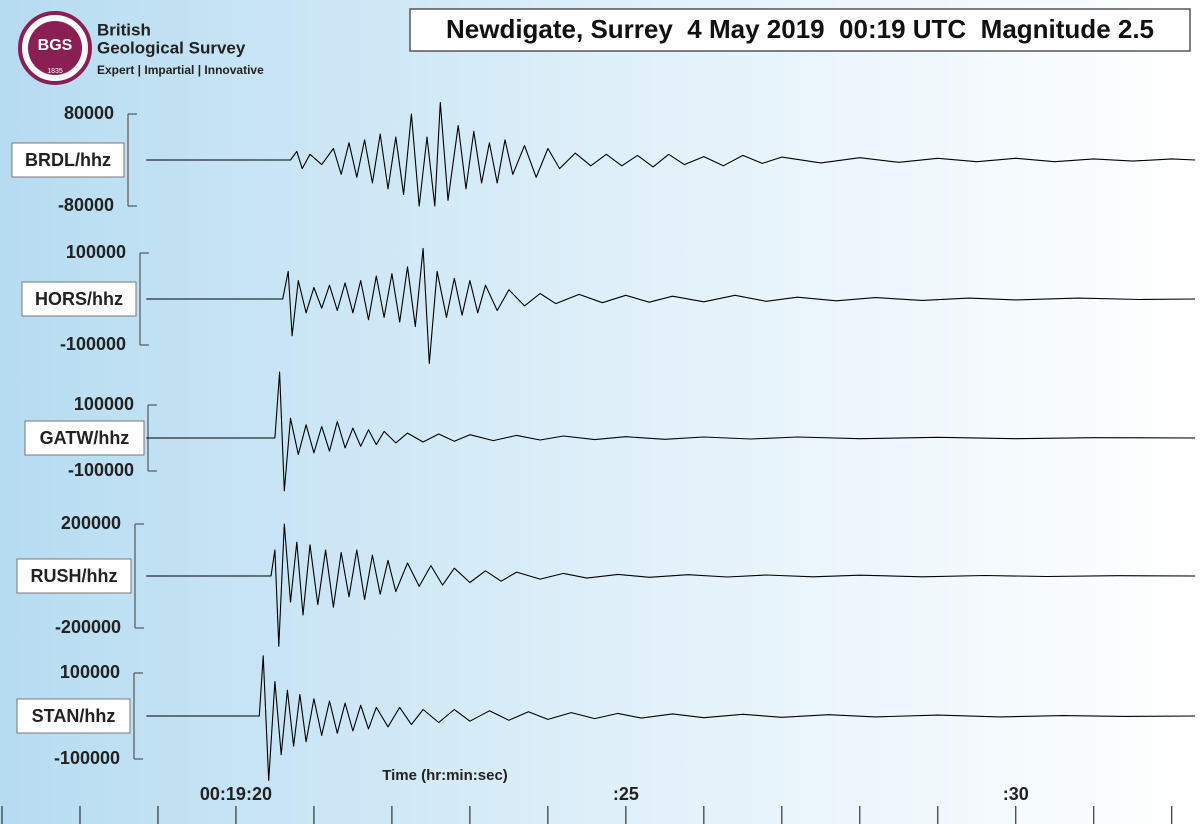  I want to click on logo-badge: BGS, so click(55, 45).